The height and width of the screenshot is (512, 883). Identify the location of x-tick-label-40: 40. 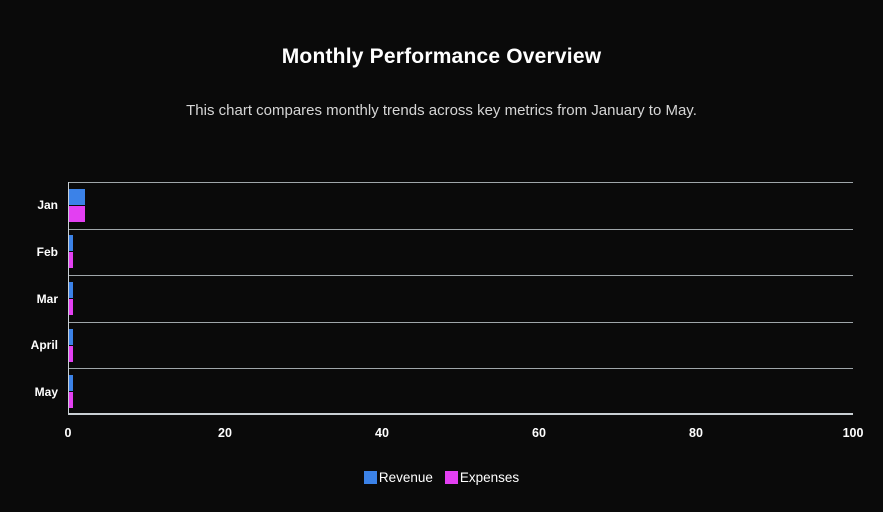
(382, 433).